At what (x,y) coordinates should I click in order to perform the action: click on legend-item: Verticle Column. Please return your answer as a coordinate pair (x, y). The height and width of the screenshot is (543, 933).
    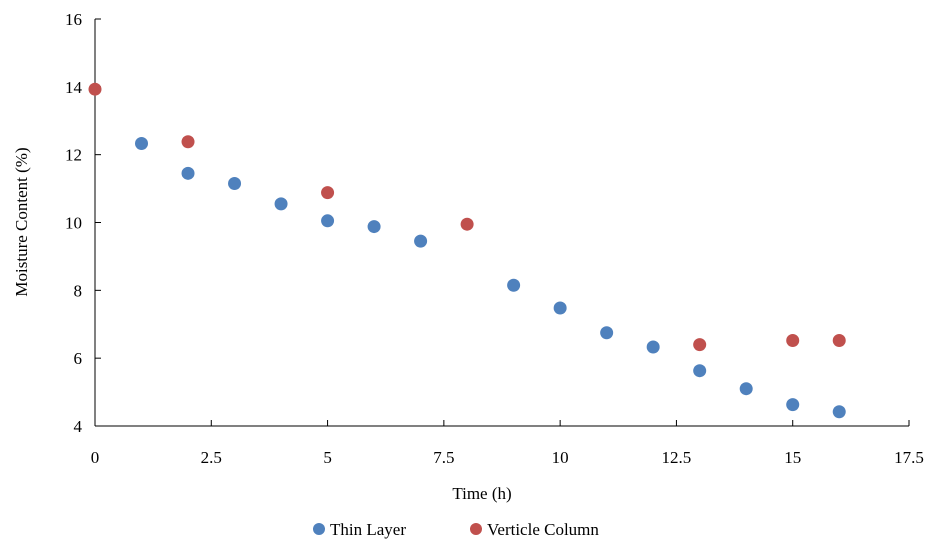
    Looking at the image, I should click on (534, 529).